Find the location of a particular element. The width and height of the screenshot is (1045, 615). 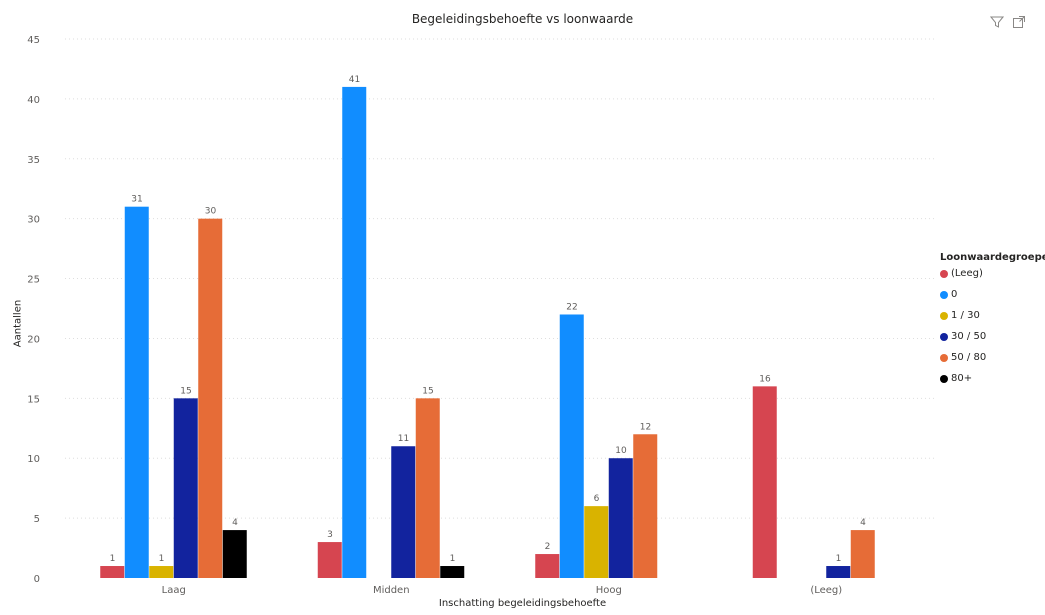

y-tick-label: 10 is located at coordinates (33, 459).